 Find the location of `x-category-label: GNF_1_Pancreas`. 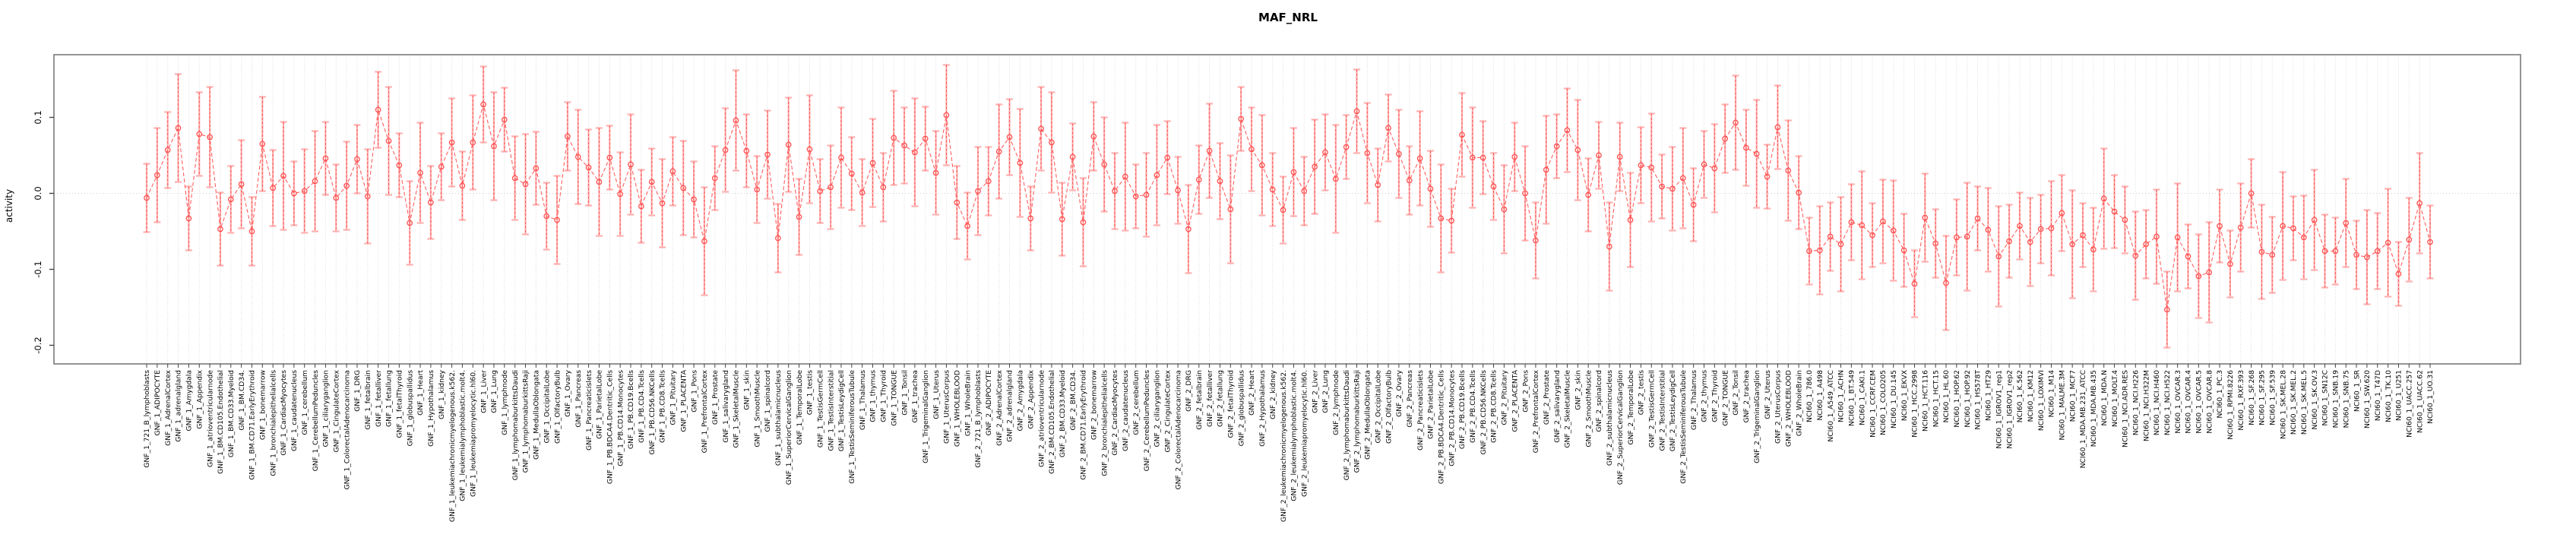

x-category-label: GNF_1_Pancreas is located at coordinates (578, 399).